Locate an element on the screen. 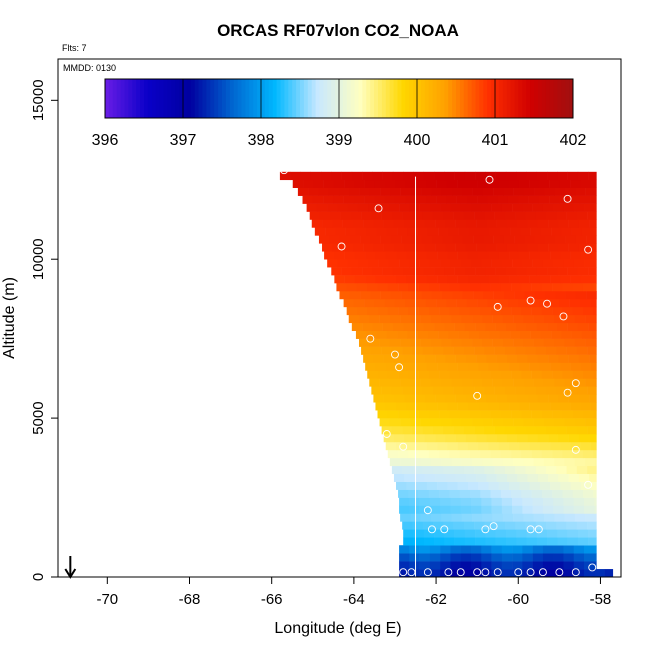 Image resolution: width=650 pixels, height=650 pixels. sample-point is located at coordinates (588, 484).